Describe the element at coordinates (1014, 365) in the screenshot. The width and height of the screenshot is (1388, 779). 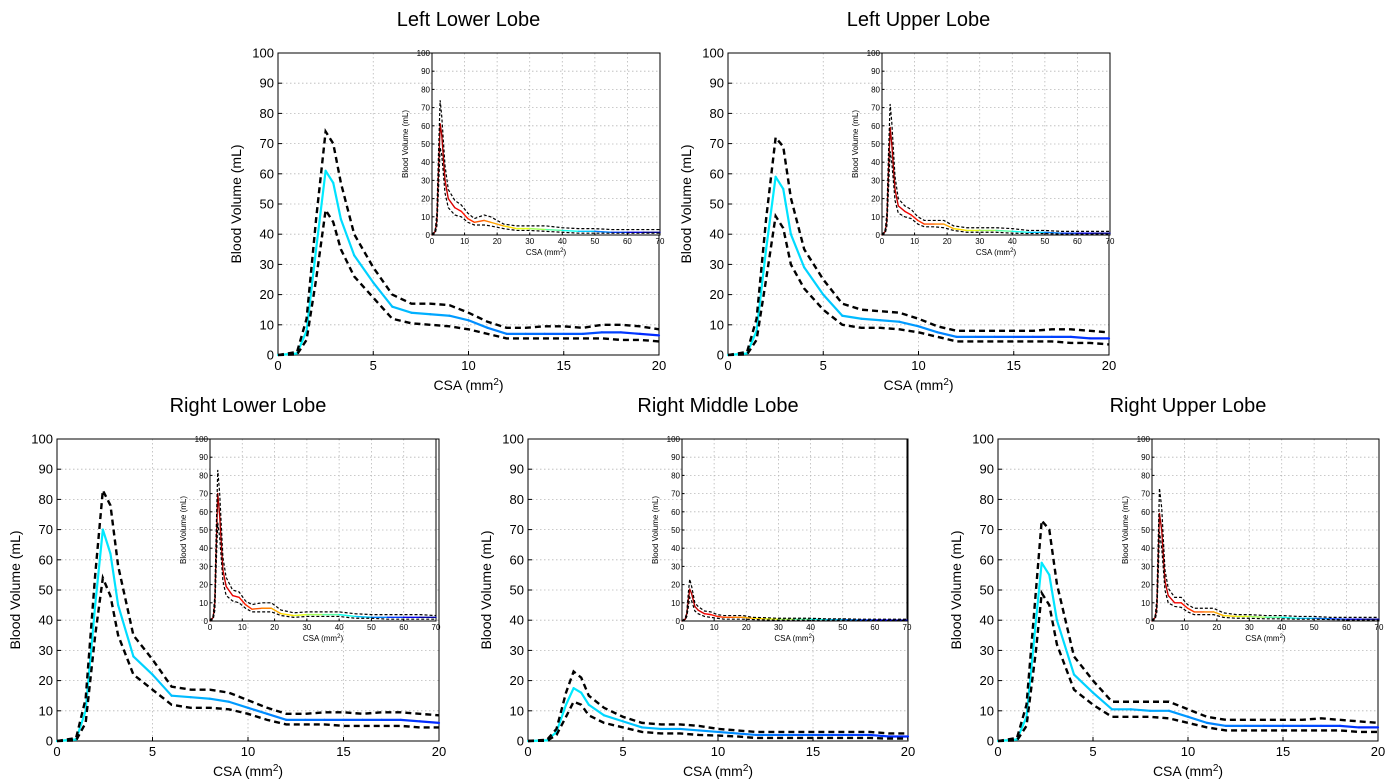
I see `x-tick-label: 15` at that location.